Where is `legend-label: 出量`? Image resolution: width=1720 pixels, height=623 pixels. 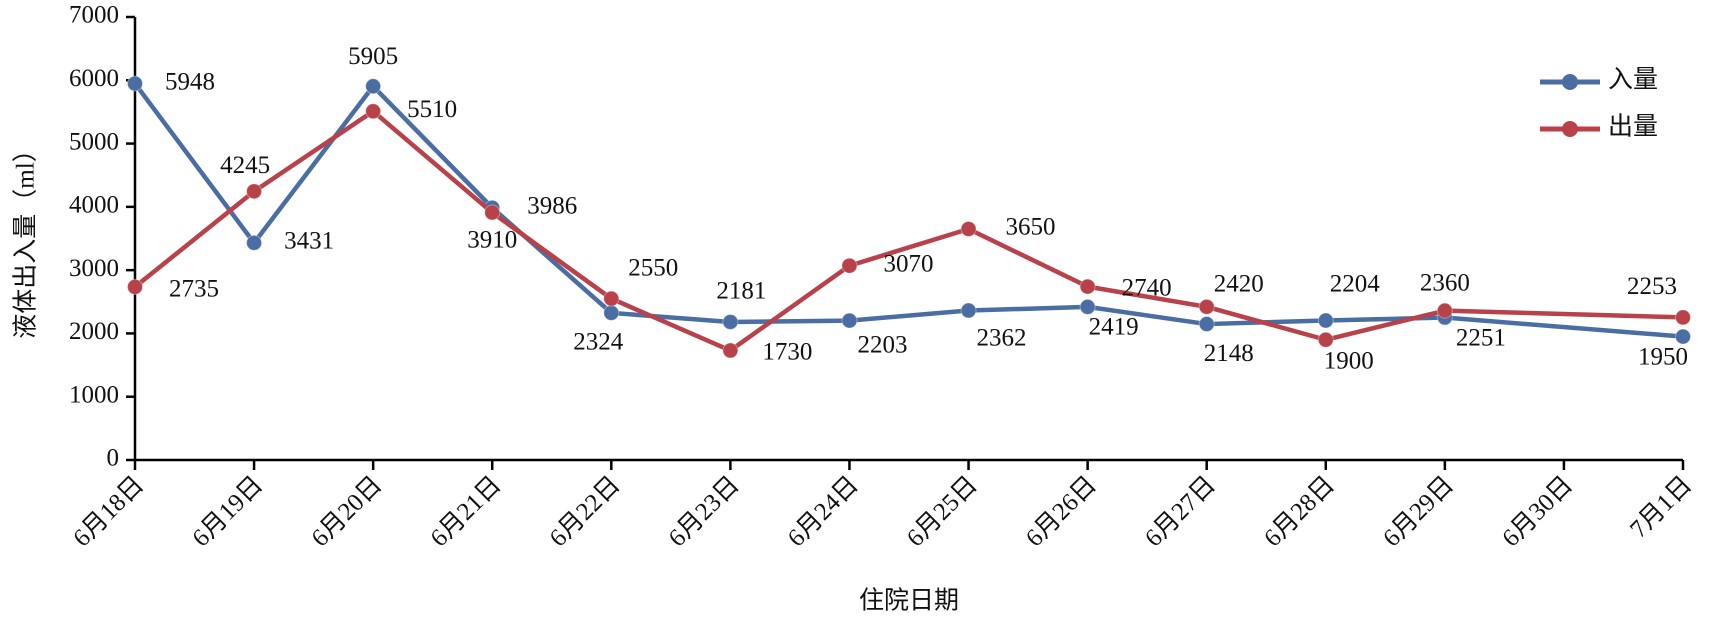
legend-label: 出量 is located at coordinates (1633, 127).